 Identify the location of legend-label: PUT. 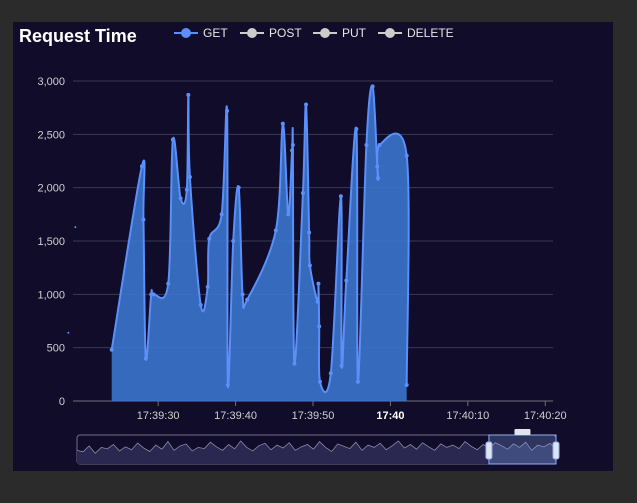
(354, 33).